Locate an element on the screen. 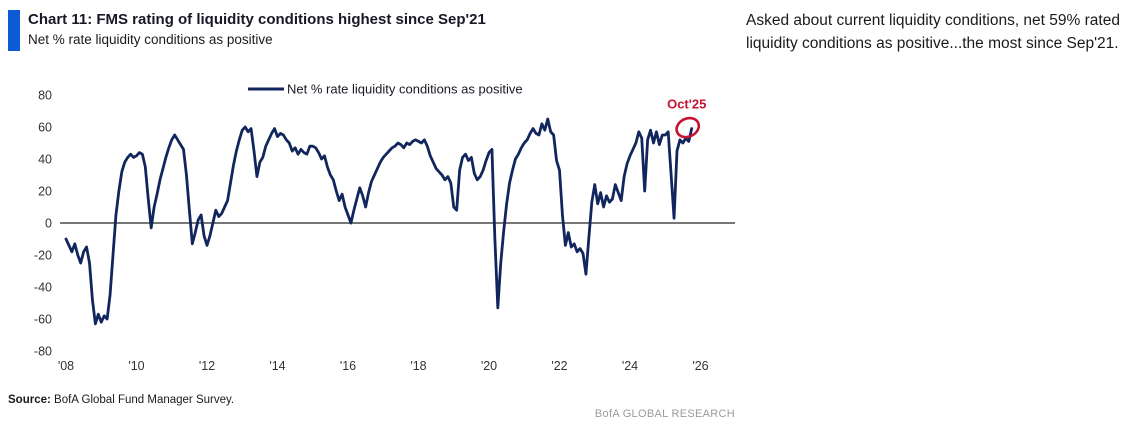 The width and height of the screenshot is (1126, 433). brand-mark: BofA GLOBAL RESEARCH is located at coordinates (664, 414).